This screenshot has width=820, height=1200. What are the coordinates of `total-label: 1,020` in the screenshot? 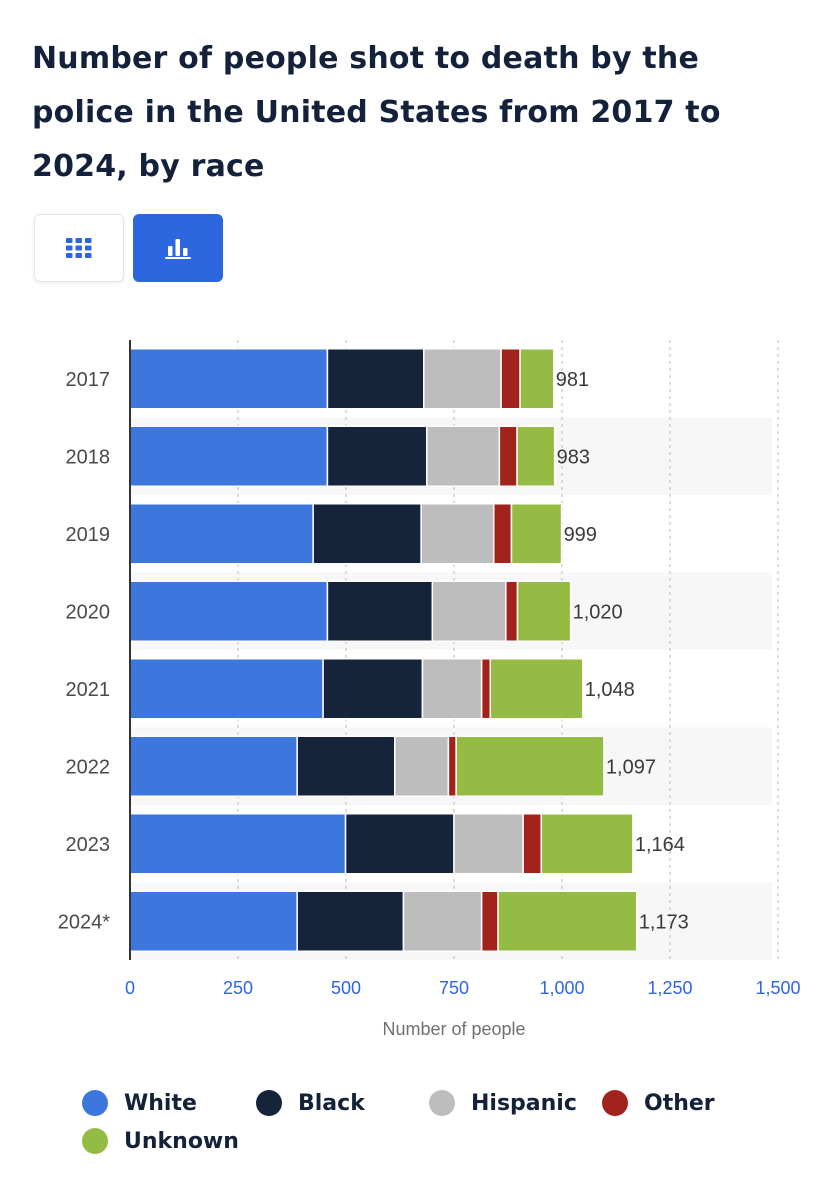 It's located at (598, 612).